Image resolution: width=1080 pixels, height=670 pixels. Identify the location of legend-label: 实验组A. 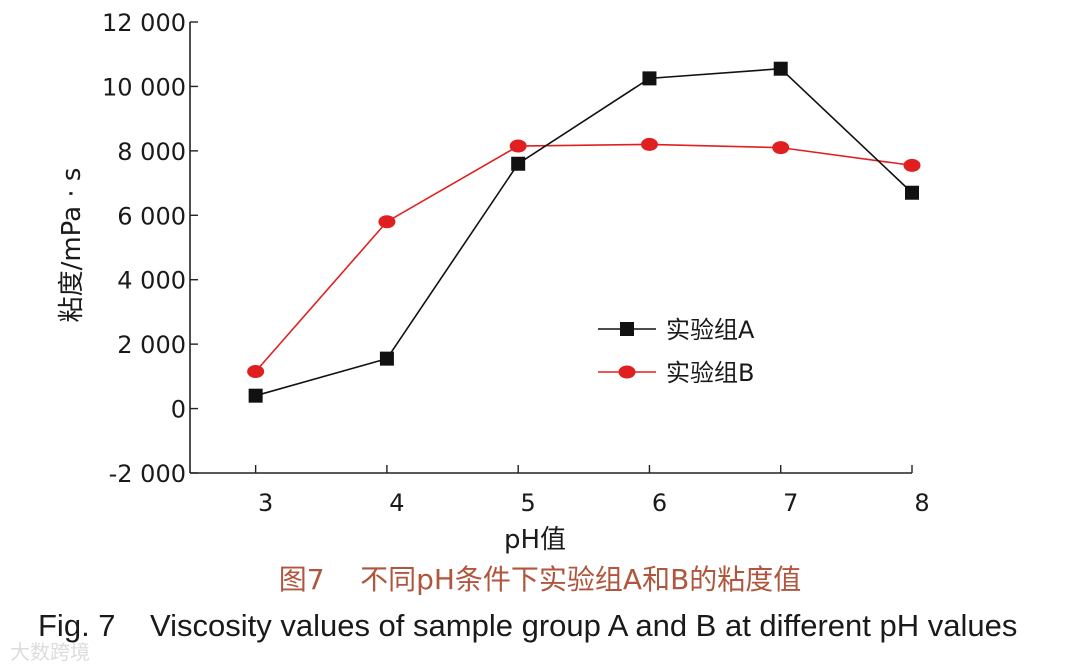
(710, 330).